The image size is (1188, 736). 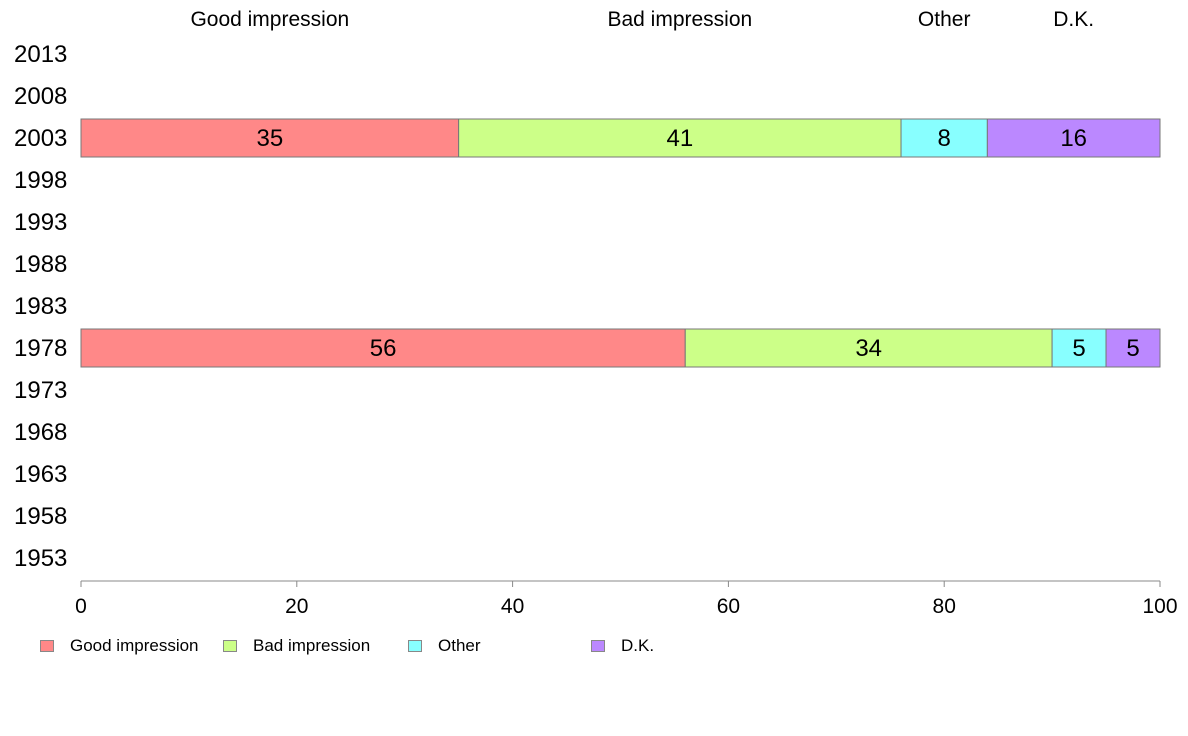 What do you see at coordinates (40, 390) in the screenshot?
I see `y-tick-label: 1973` at bounding box center [40, 390].